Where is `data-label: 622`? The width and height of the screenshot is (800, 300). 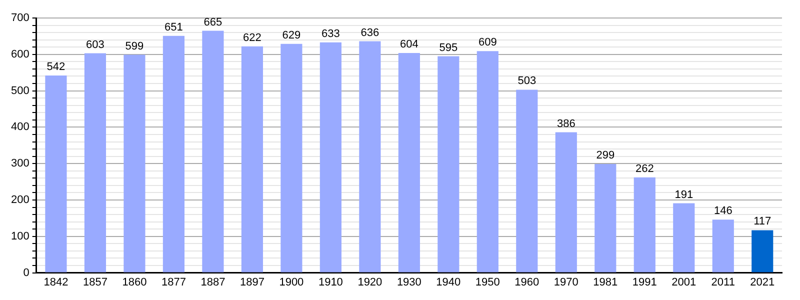 data-label: 622 is located at coordinates (252, 38).